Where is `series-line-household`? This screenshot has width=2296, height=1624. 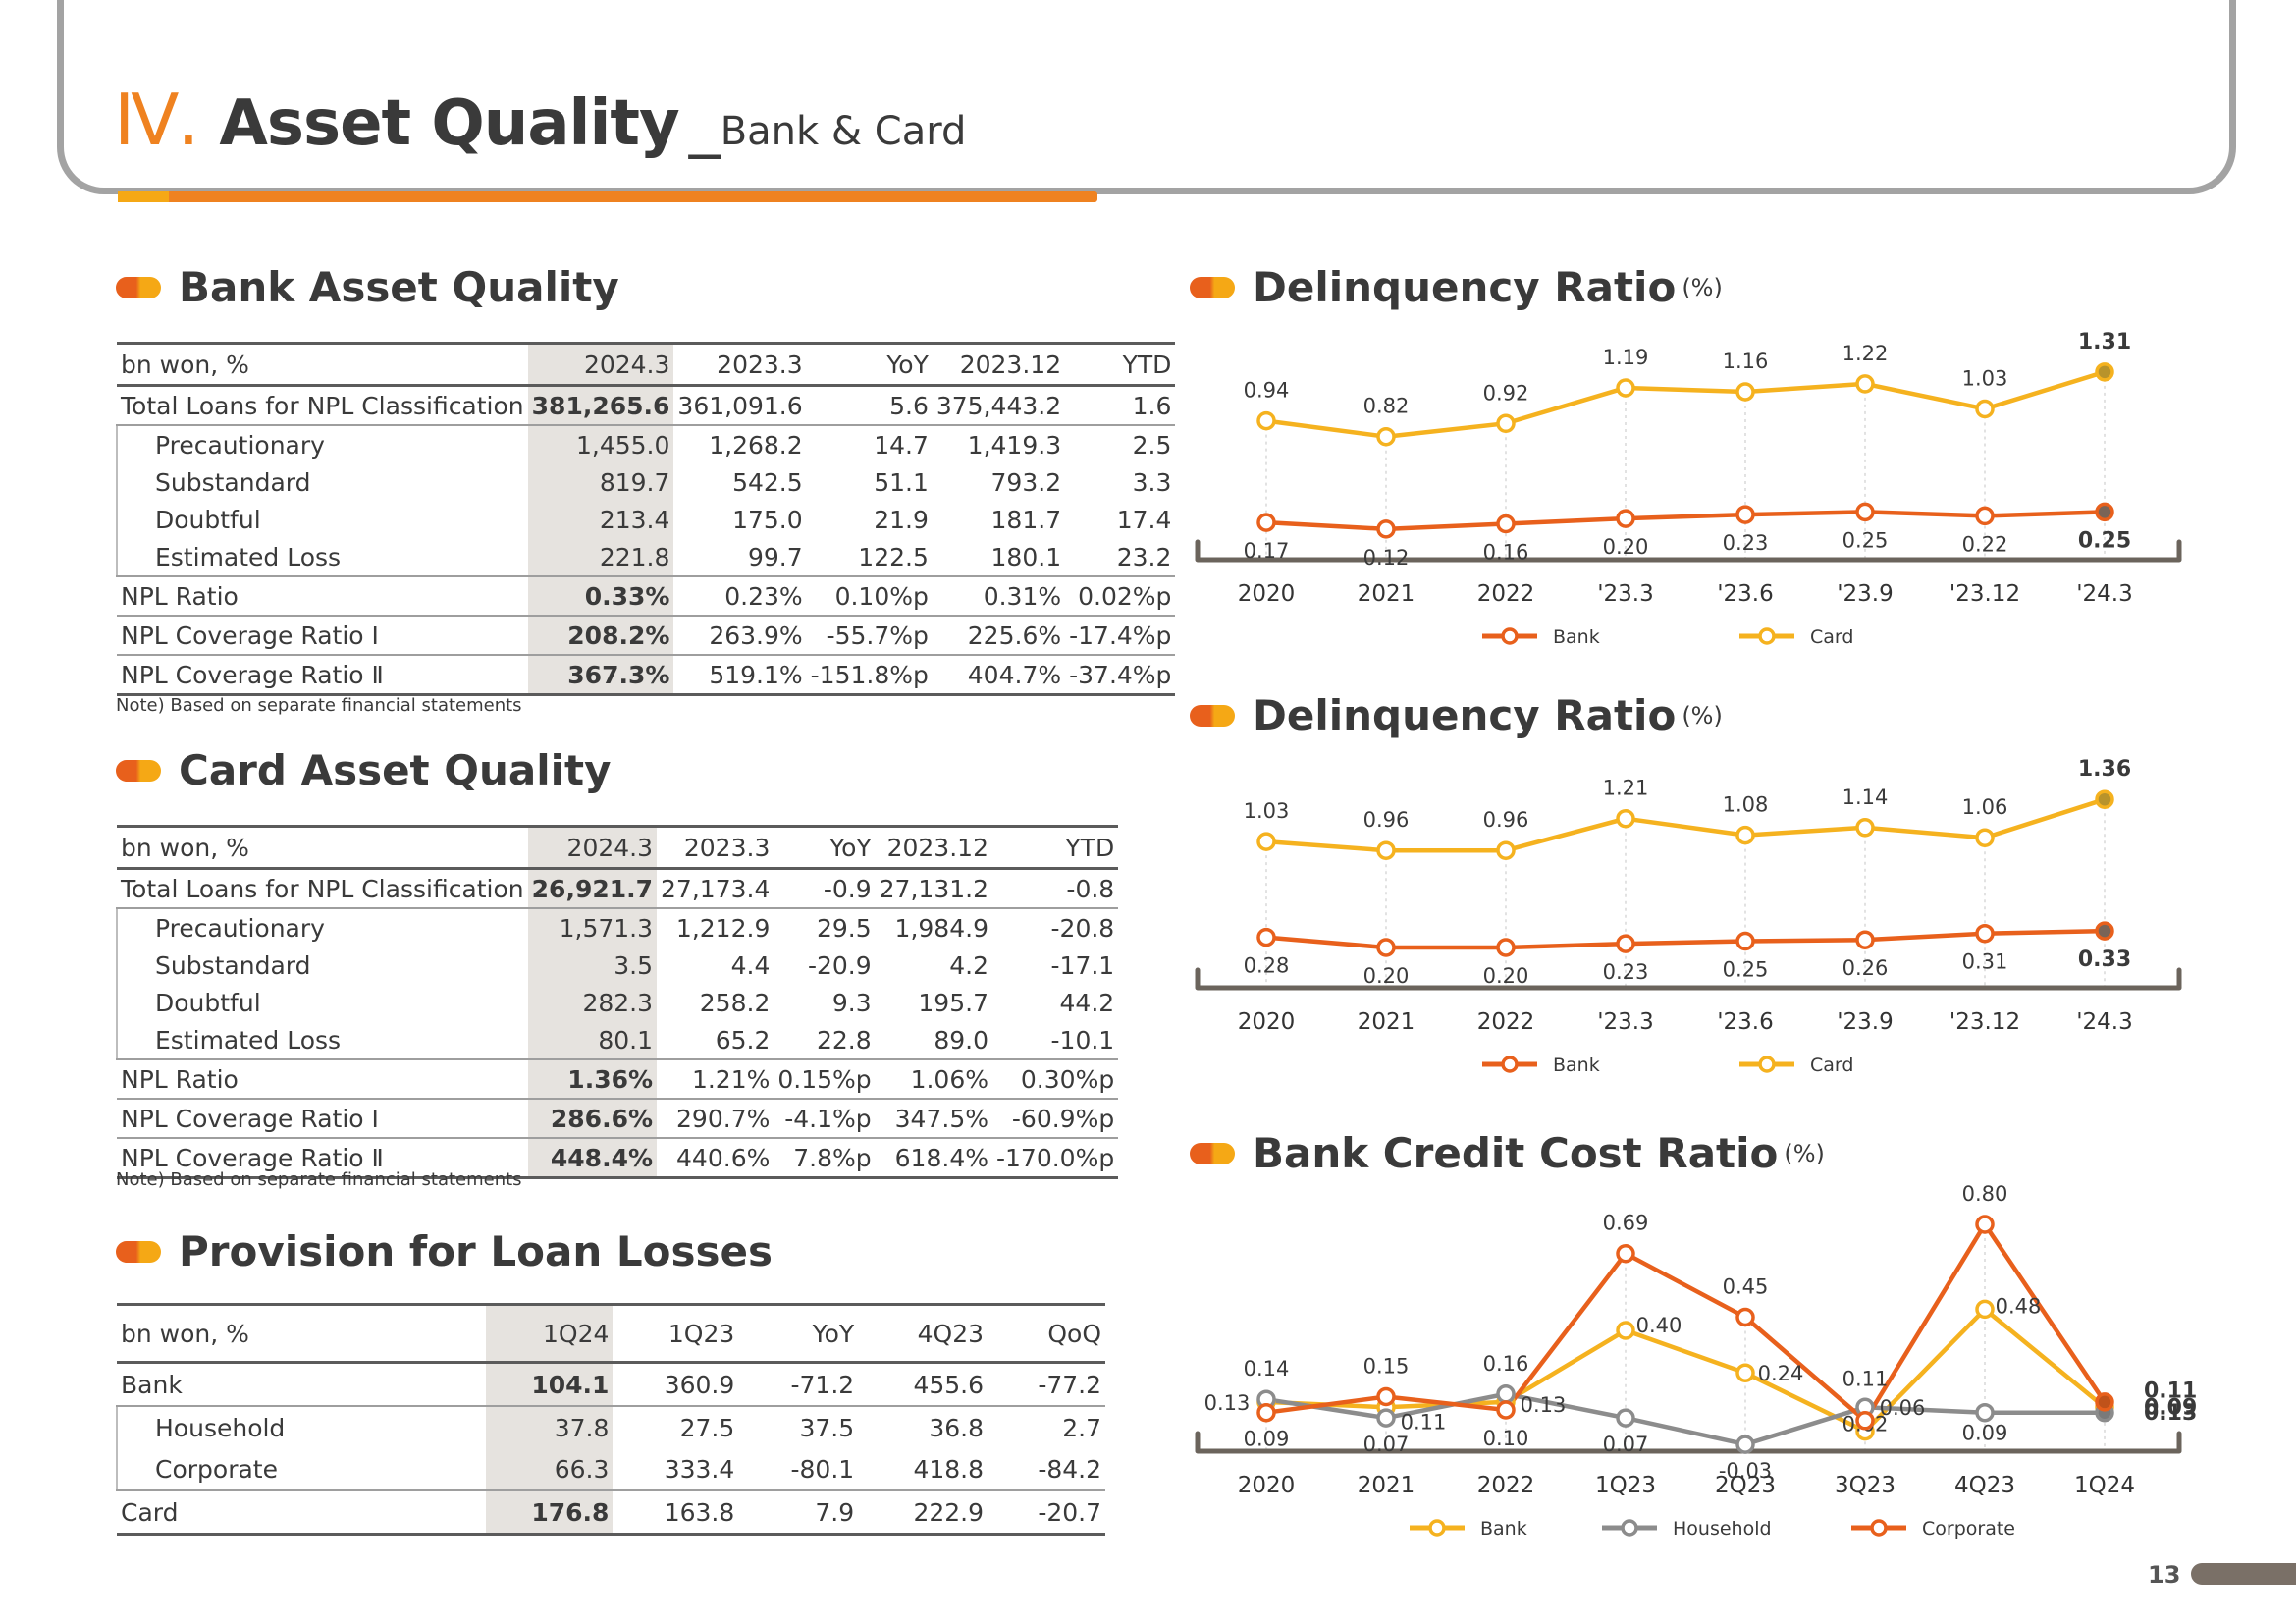
series-line-household is located at coordinates (1685, 1419).